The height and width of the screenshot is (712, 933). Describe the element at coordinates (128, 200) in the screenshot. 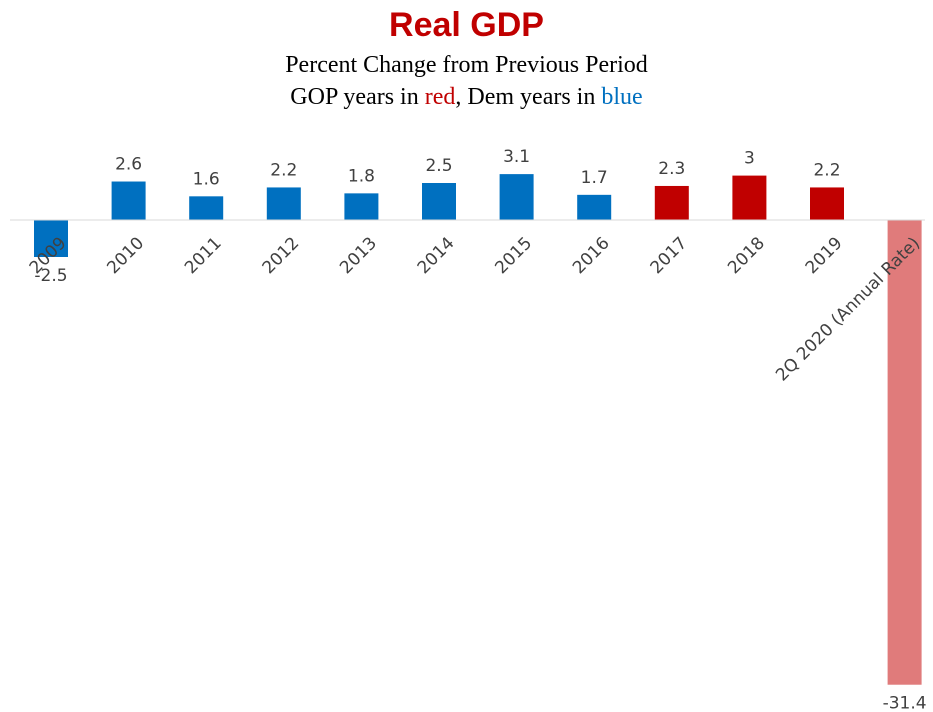

I see `bar-2010` at that location.